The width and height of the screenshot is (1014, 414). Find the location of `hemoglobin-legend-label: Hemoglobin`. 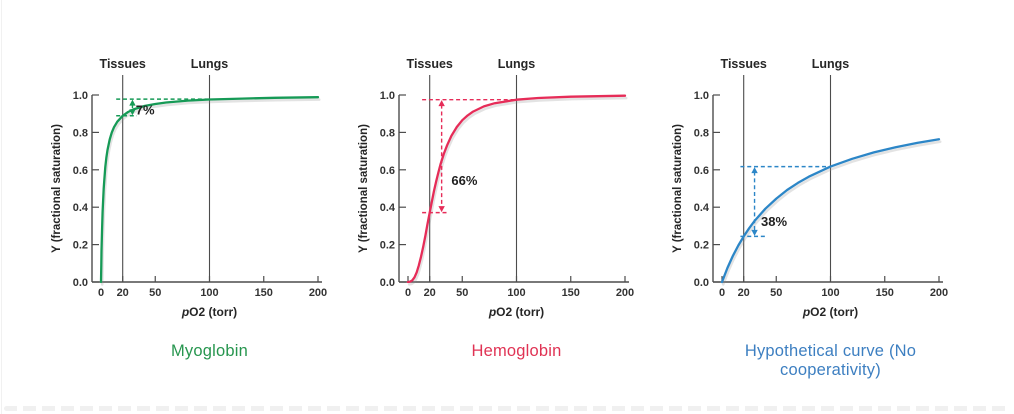

hemoglobin-legend-label: Hemoglobin is located at coordinates (516, 351).